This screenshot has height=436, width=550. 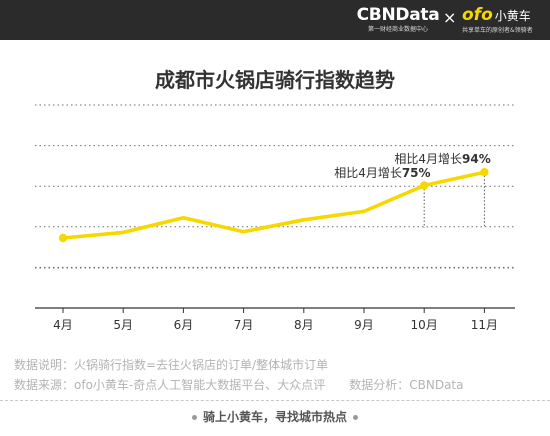 I want to click on data-description: 数据说明：火锅骑行指数=去往火锅店的订单/整体城市订单, so click(x=171, y=365).